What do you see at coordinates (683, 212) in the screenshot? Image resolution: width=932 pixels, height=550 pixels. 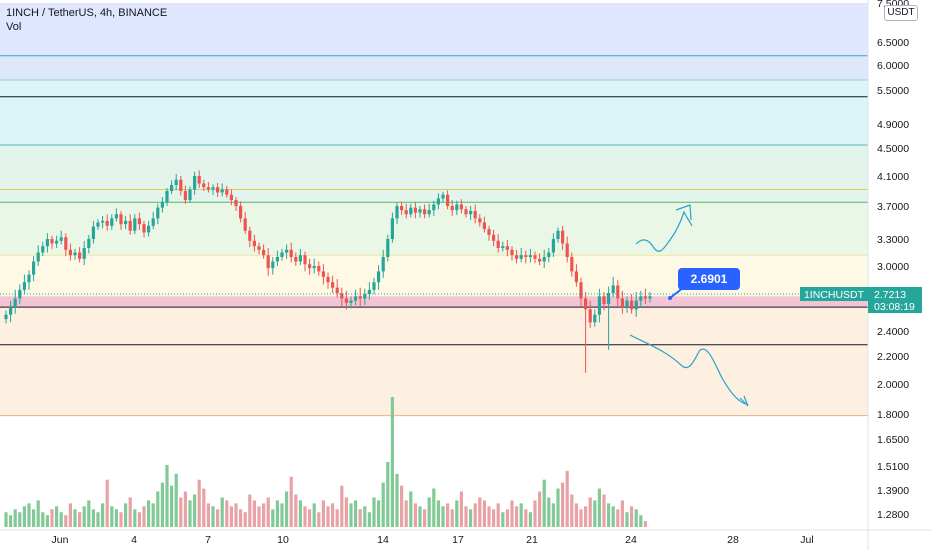 I see `bullish-arrowhead-drawing` at bounding box center [683, 212].